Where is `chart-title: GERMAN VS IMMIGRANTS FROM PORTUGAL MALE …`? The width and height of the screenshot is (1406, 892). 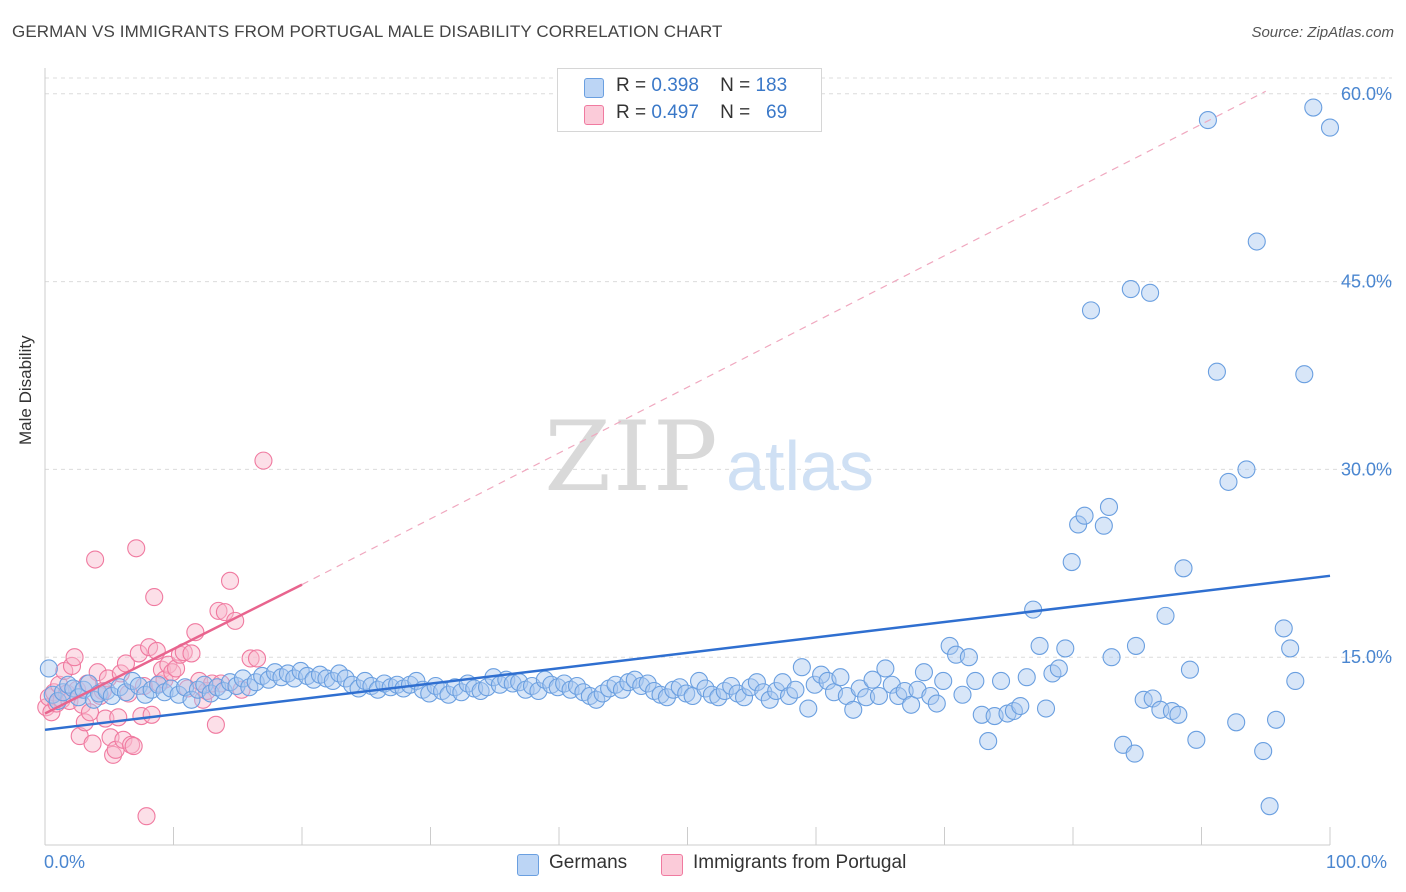 chart-title: GERMAN VS IMMIGRANTS FROM PORTUGAL MALE … is located at coordinates (367, 31).